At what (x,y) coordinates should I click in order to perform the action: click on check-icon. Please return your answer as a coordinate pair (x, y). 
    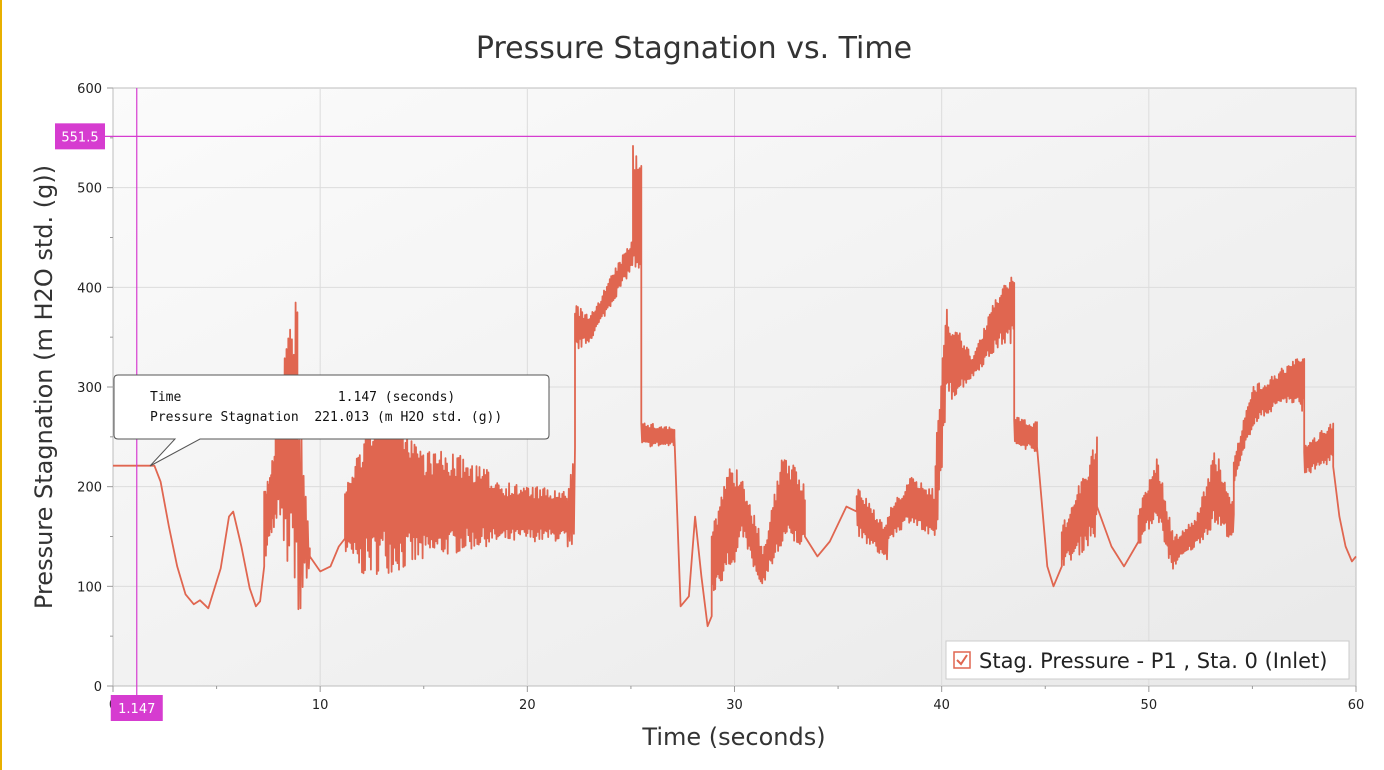
    Looking at the image, I should click on (962, 660).